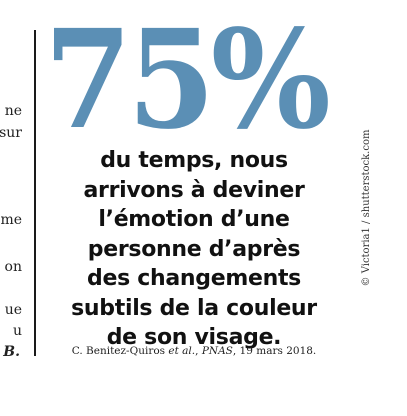 The width and height of the screenshot is (407, 416). Describe the element at coordinates (13, 111) in the screenshot. I see `text-fragment: ne` at that location.